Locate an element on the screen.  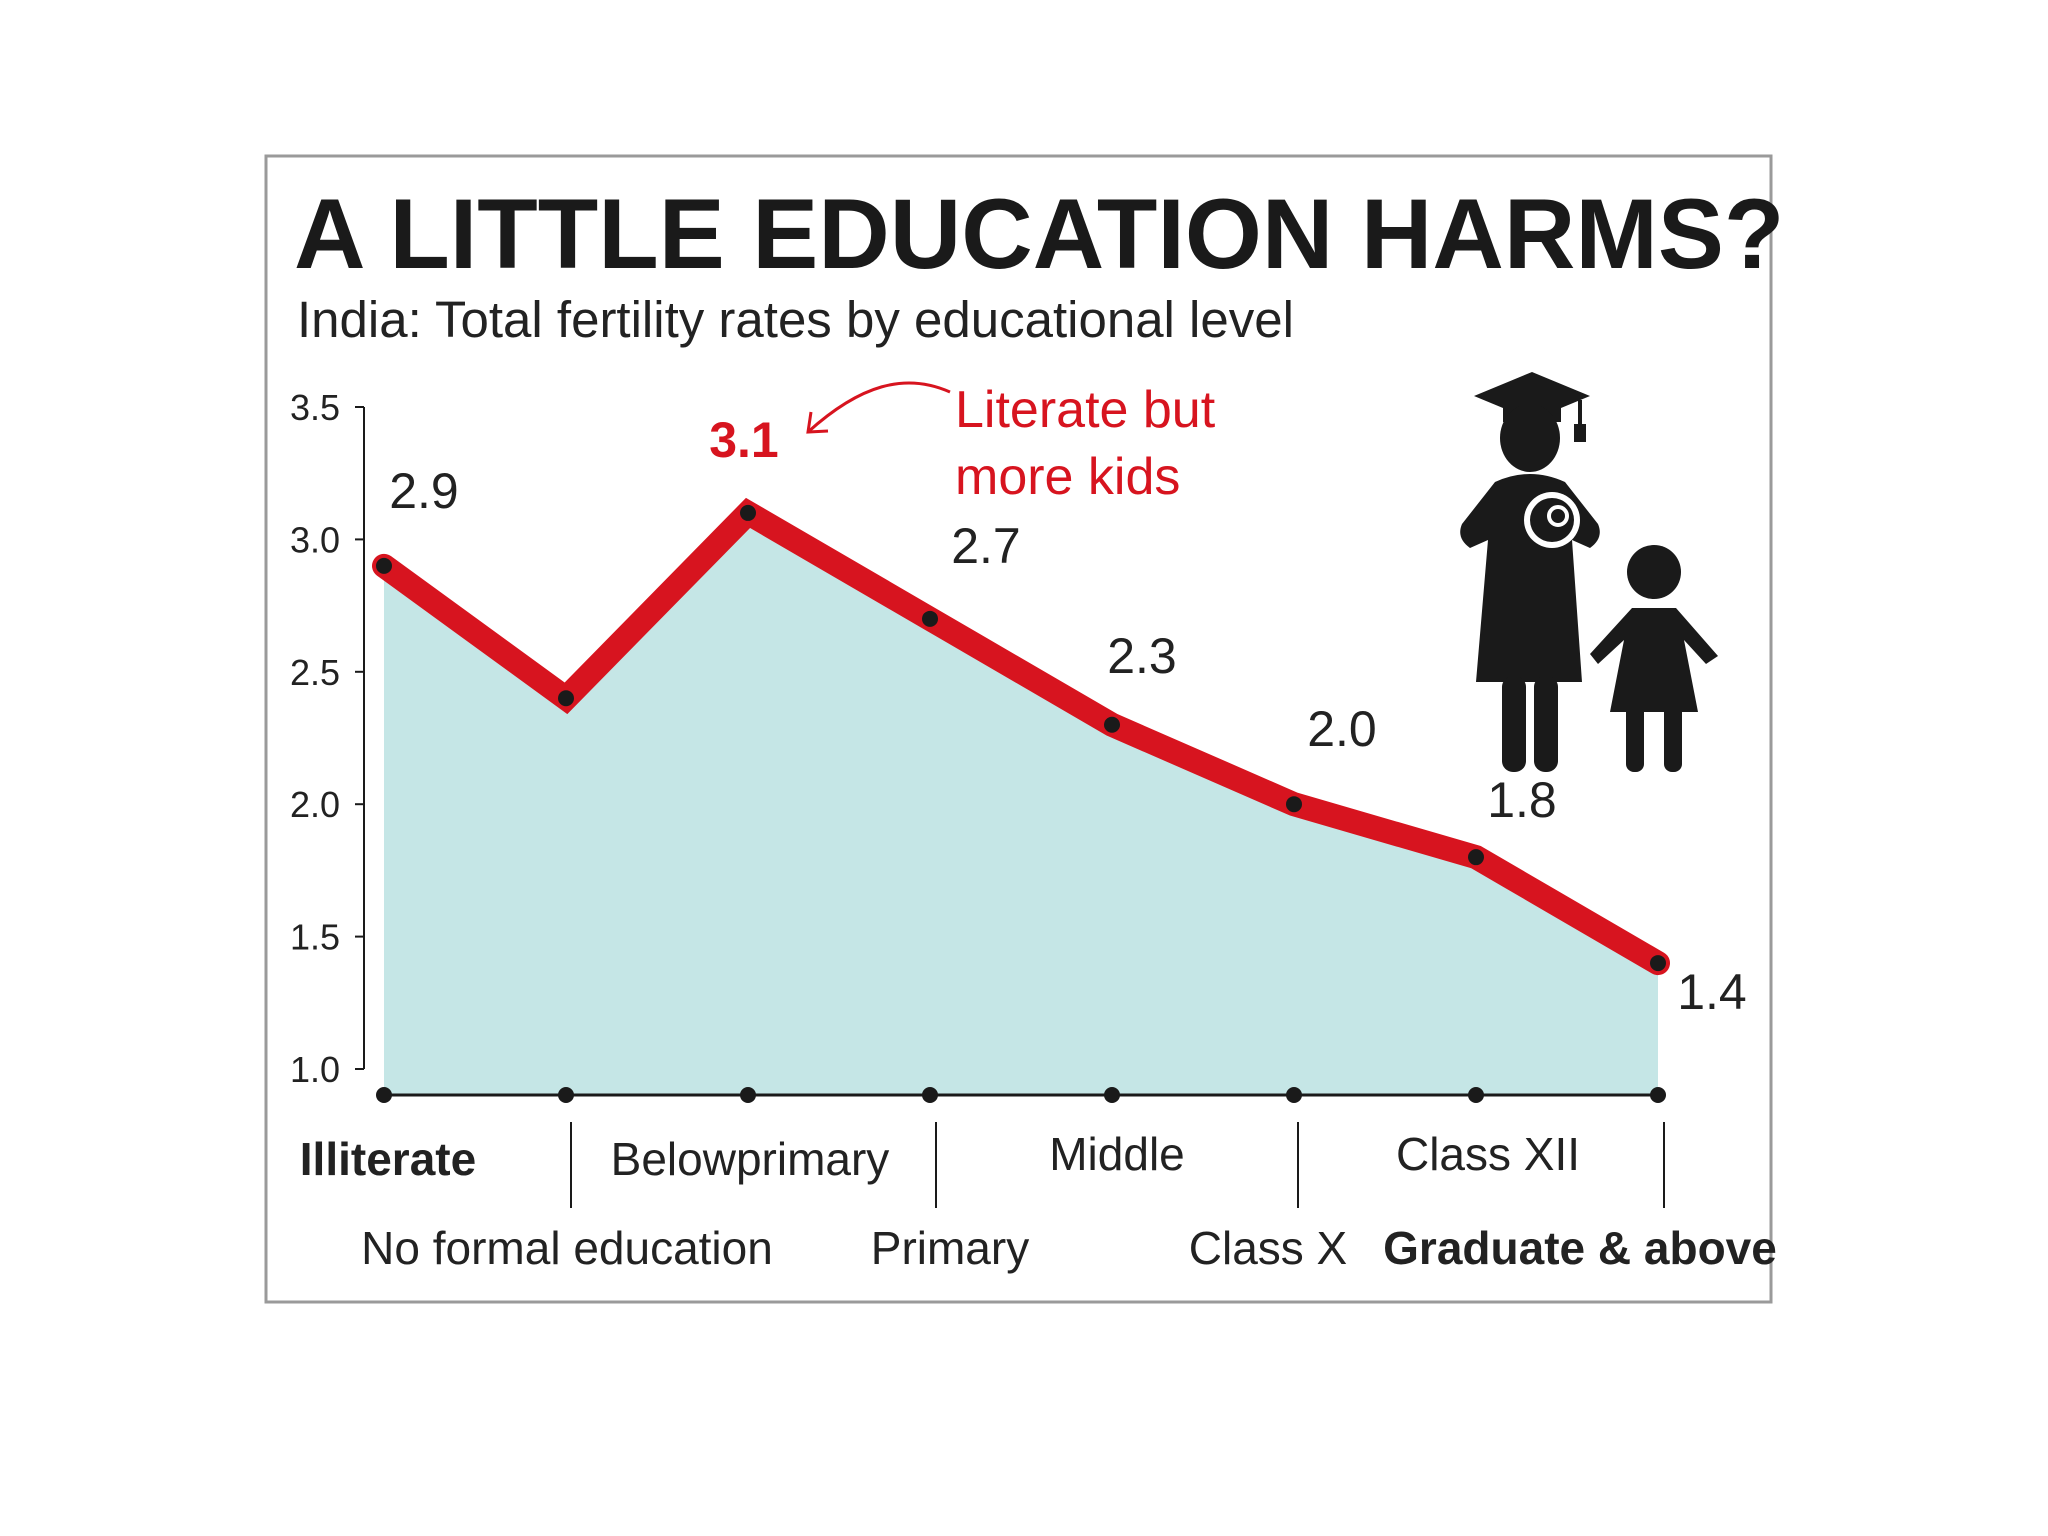
data-label: 3.1 is located at coordinates (744, 440).